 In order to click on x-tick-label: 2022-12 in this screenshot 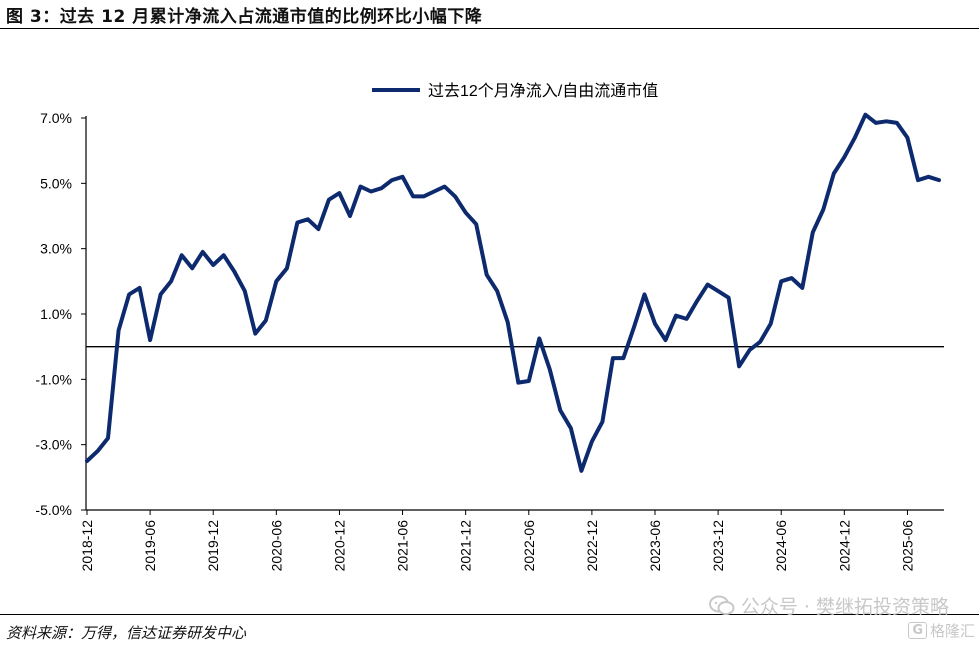, I will do `click(592, 546)`.